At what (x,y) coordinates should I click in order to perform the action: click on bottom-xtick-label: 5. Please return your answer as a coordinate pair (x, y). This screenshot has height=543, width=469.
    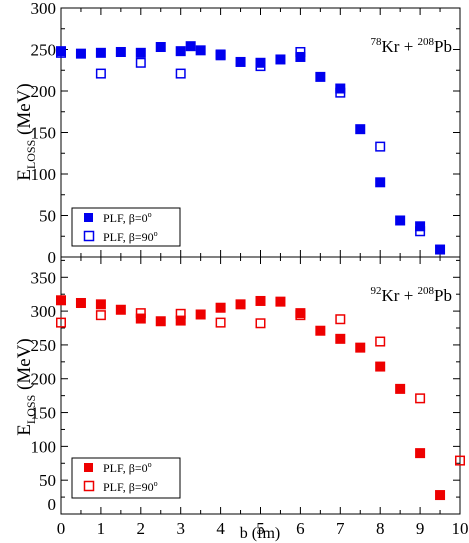
    Looking at the image, I should click on (260, 528).